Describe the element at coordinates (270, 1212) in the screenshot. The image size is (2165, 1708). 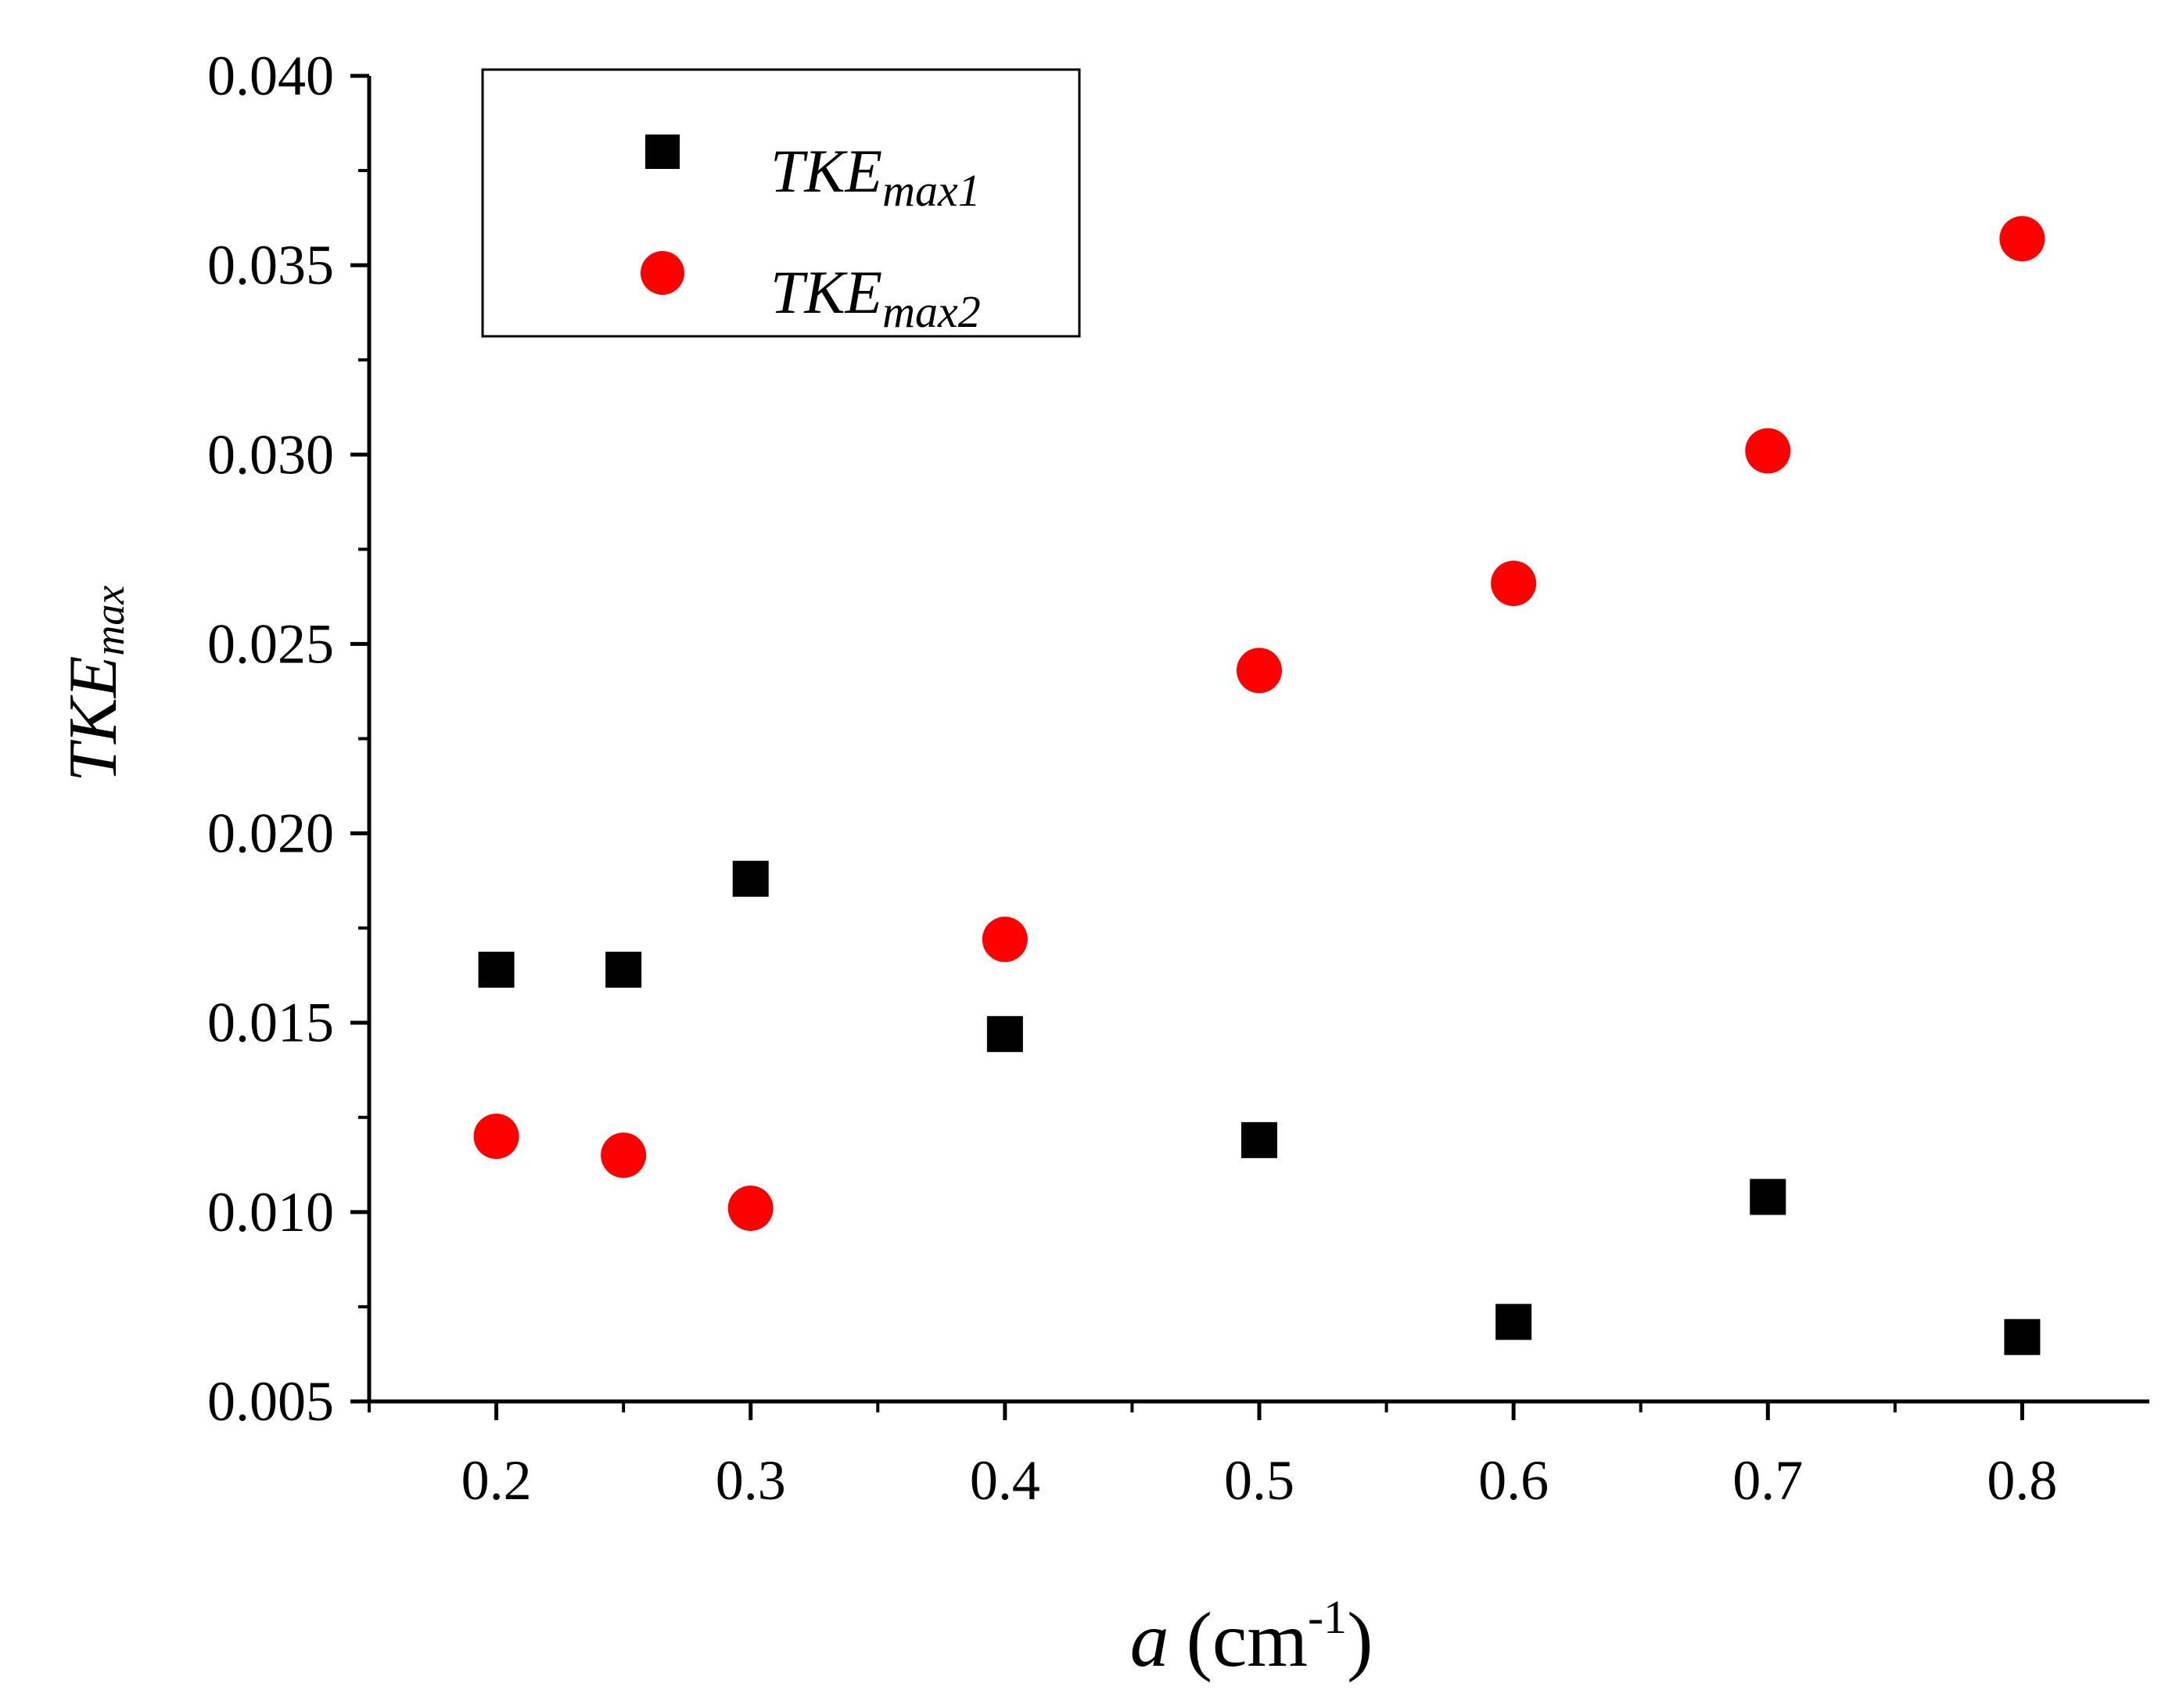
I see `y-tick-label: 0.010` at that location.